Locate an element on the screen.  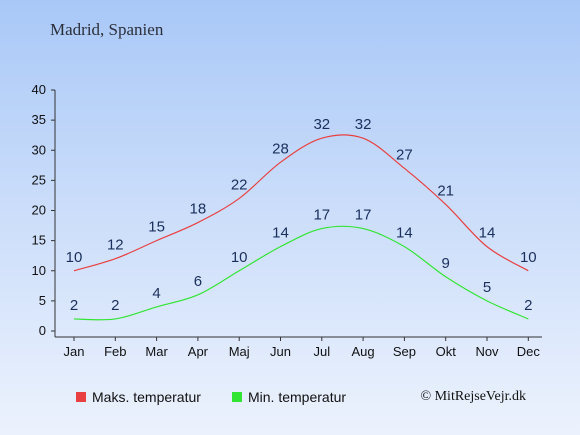
y-tick-label: 5 is located at coordinates (42, 300).